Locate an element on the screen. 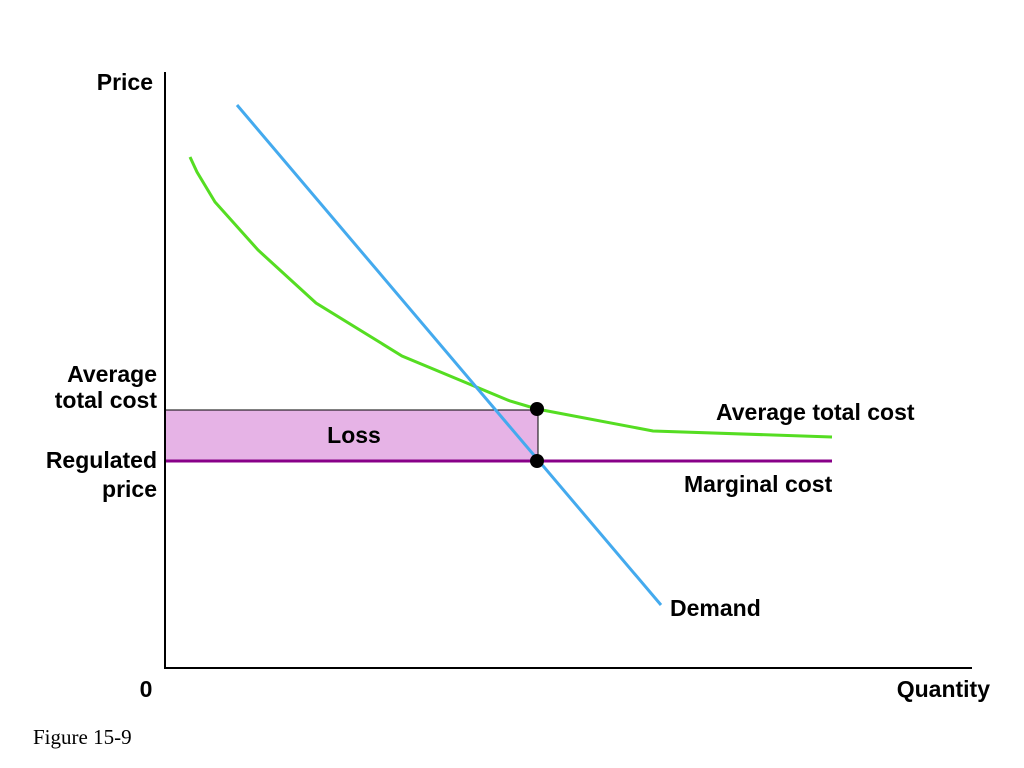 The image size is (1024, 768). atc-level-label-line1: Average is located at coordinates (112, 374).